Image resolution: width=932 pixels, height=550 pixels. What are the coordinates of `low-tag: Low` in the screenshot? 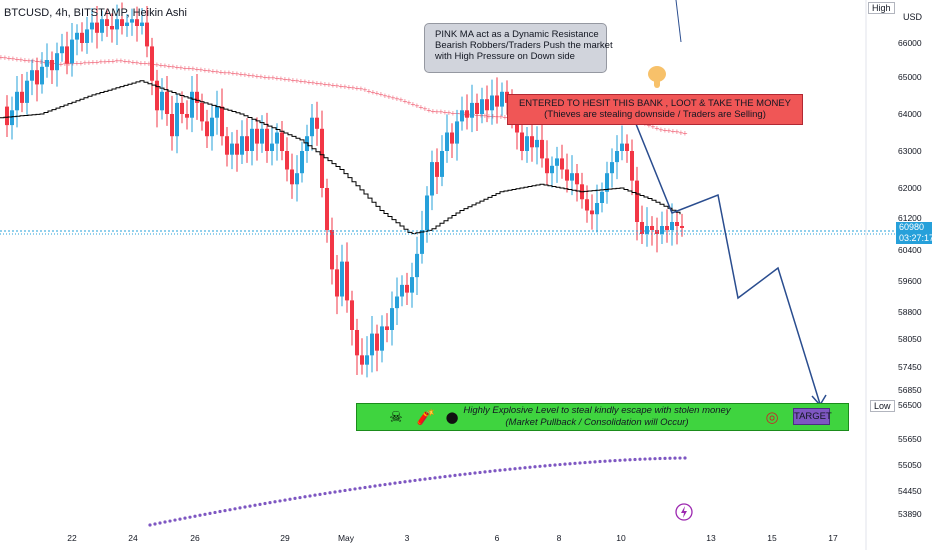 It's located at (882, 406).